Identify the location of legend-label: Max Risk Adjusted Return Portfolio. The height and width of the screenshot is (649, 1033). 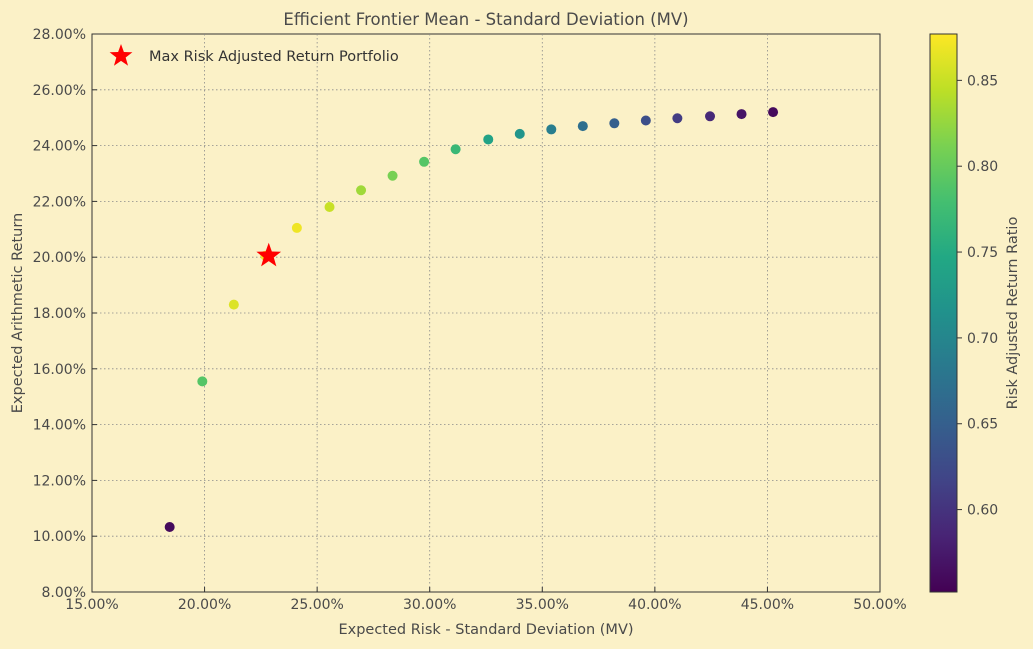
(274, 57).